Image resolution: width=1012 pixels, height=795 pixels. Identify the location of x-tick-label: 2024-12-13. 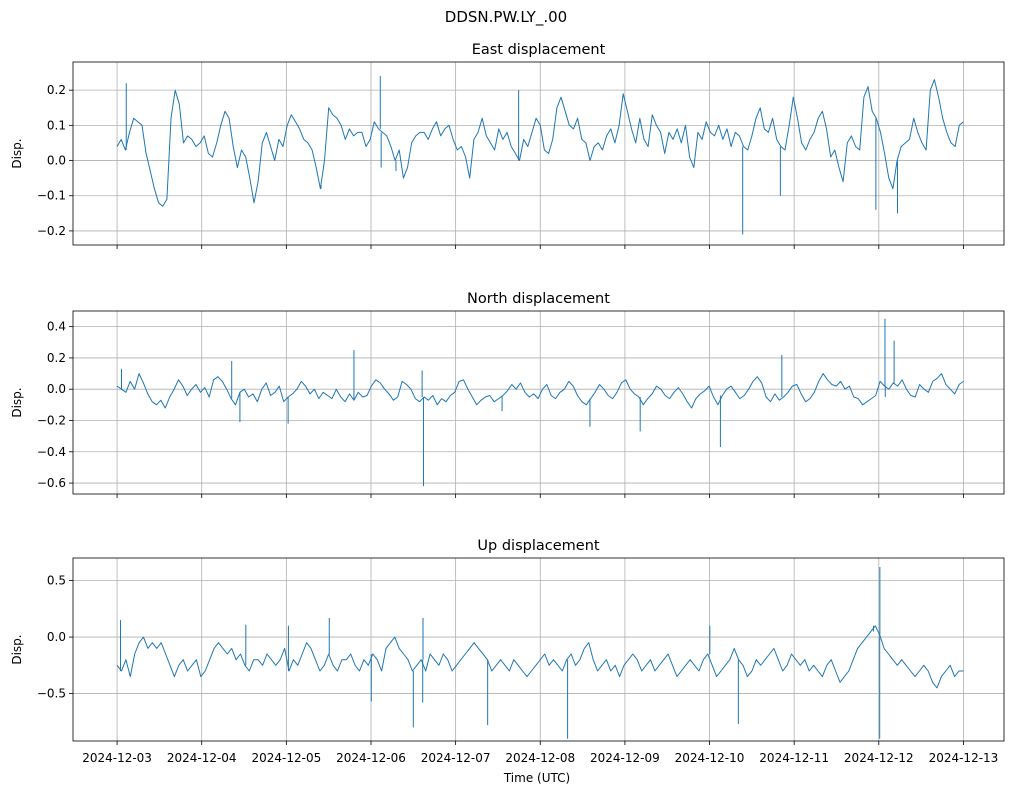
(964, 758).